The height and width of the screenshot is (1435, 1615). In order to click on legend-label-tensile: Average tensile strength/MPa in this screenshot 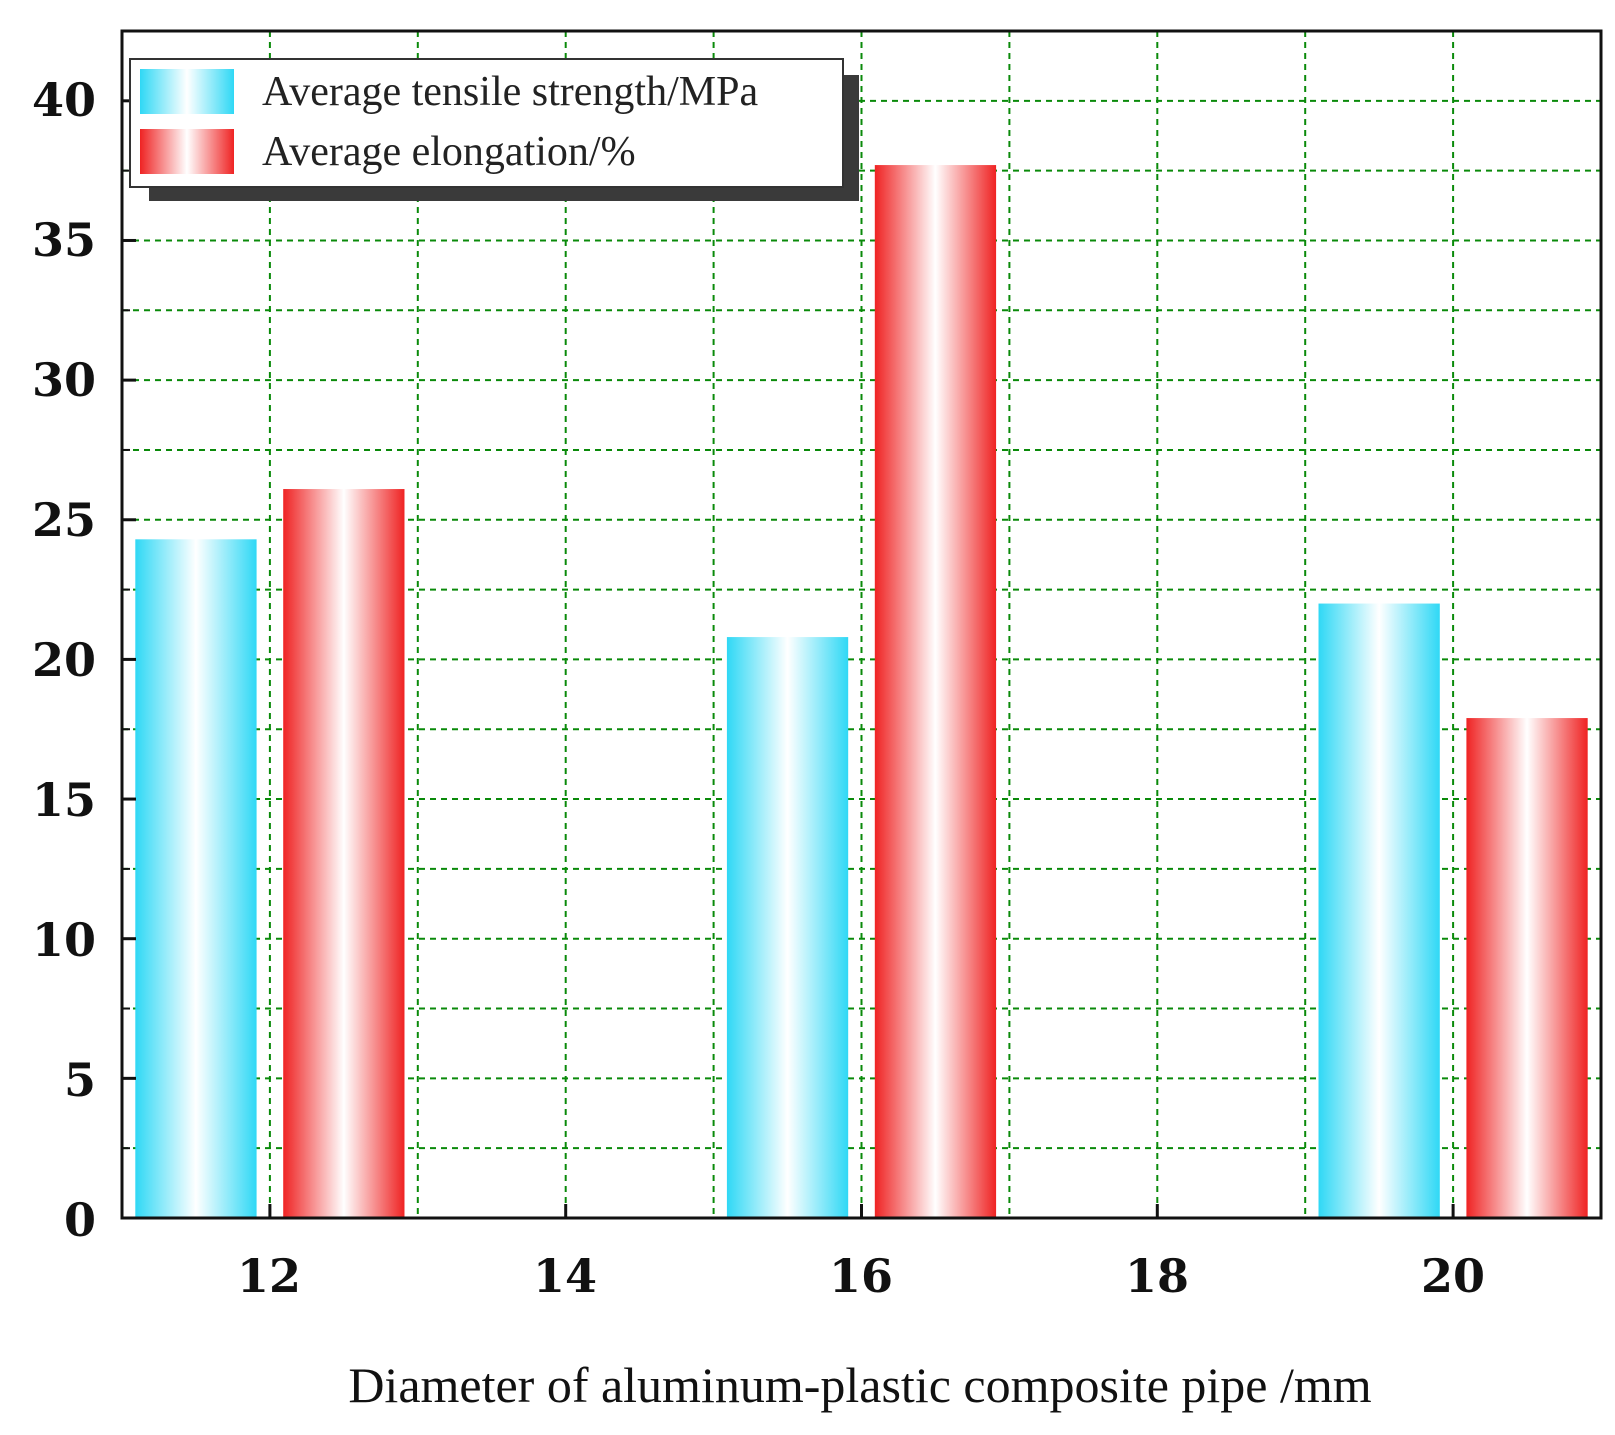, I will do `click(510, 92)`.